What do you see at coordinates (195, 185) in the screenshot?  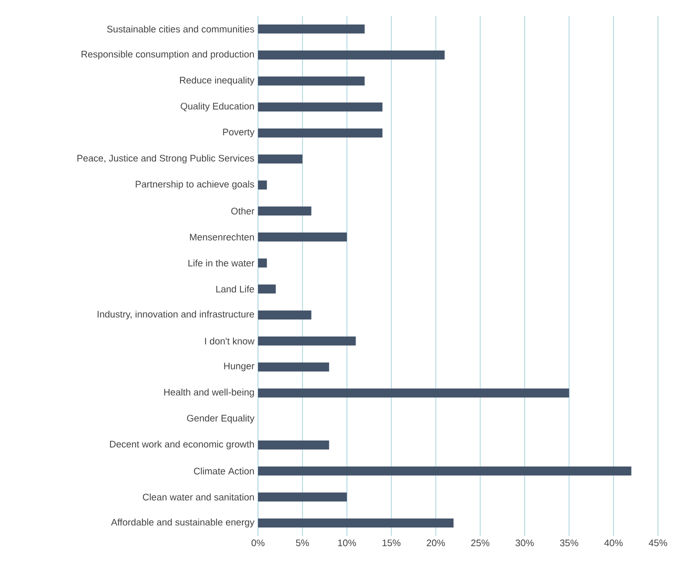 I see `y-tick-label: Partnership to achieve goals` at bounding box center [195, 185].